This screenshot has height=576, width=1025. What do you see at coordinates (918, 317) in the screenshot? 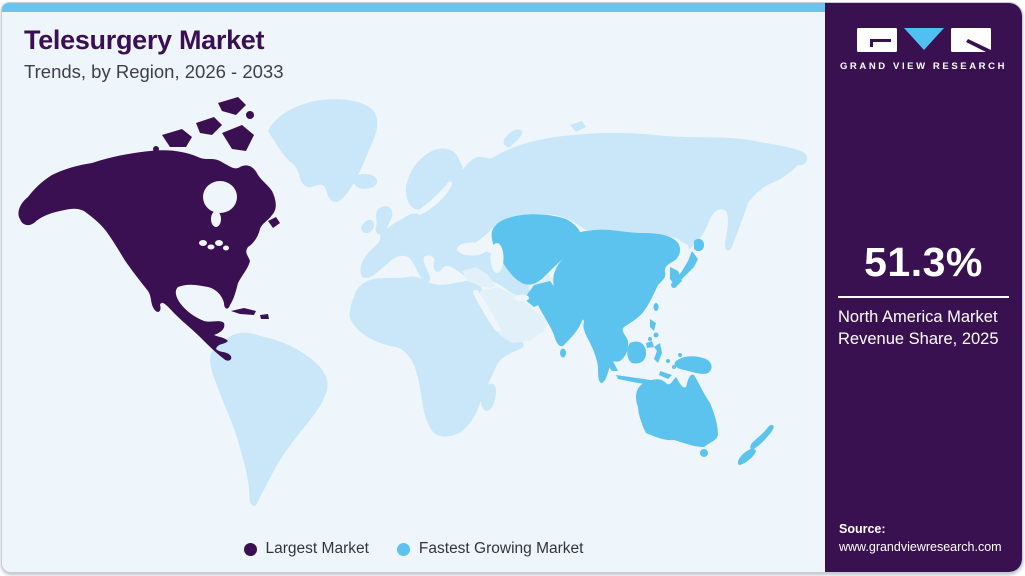
I see `stat-caption-line1: North America Market` at bounding box center [918, 317].